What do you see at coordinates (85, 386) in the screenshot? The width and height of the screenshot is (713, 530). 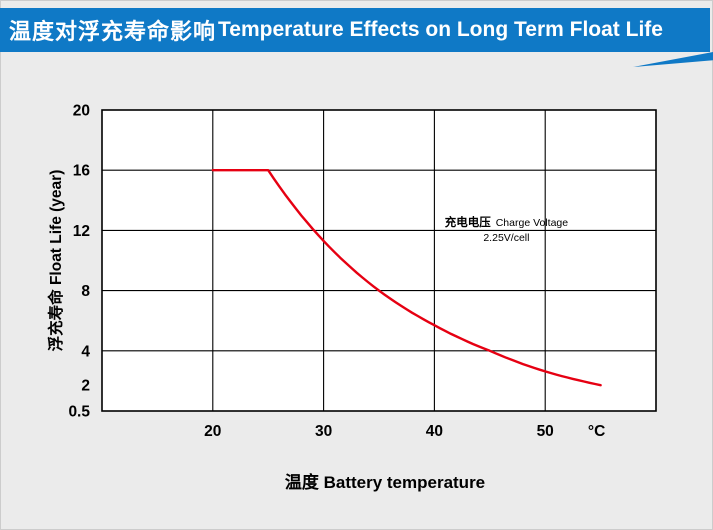 I see `y-tick-label: 2` at bounding box center [85, 386].